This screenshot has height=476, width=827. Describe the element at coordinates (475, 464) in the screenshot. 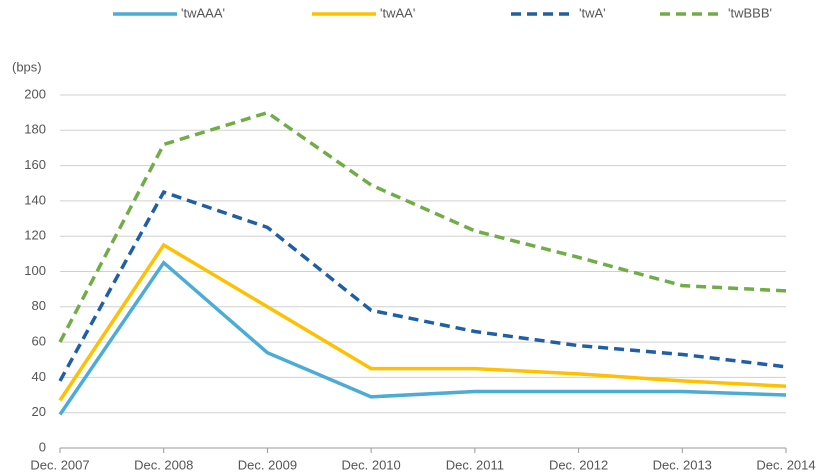

I see `x-tick-label: Dec. 2011` at that location.